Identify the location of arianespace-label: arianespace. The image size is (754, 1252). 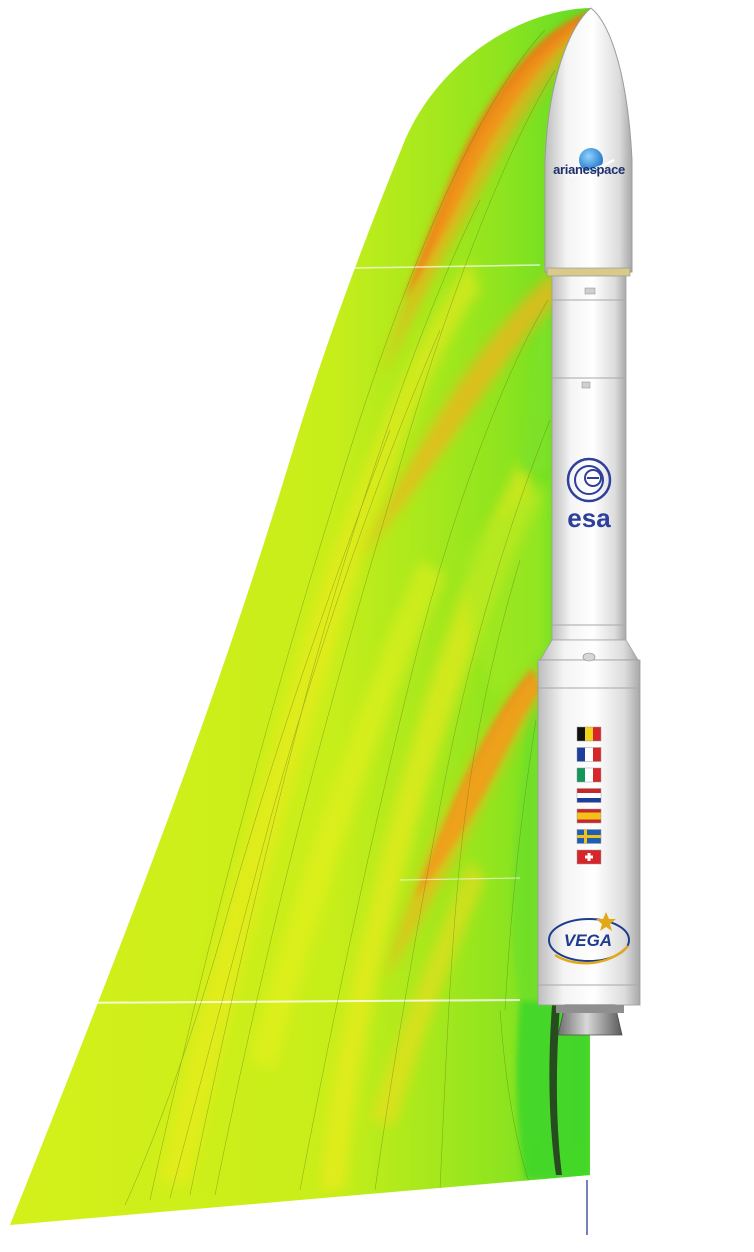
(589, 169).